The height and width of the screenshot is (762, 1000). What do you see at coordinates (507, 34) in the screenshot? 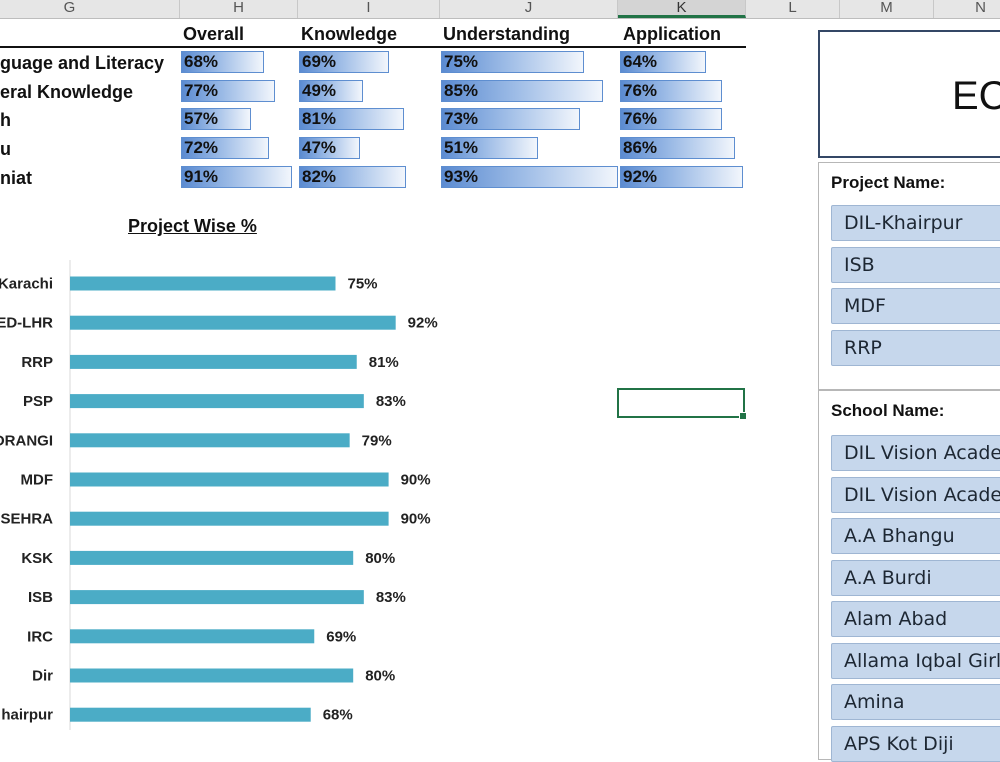
I see `header-understanding: Understanding` at bounding box center [507, 34].